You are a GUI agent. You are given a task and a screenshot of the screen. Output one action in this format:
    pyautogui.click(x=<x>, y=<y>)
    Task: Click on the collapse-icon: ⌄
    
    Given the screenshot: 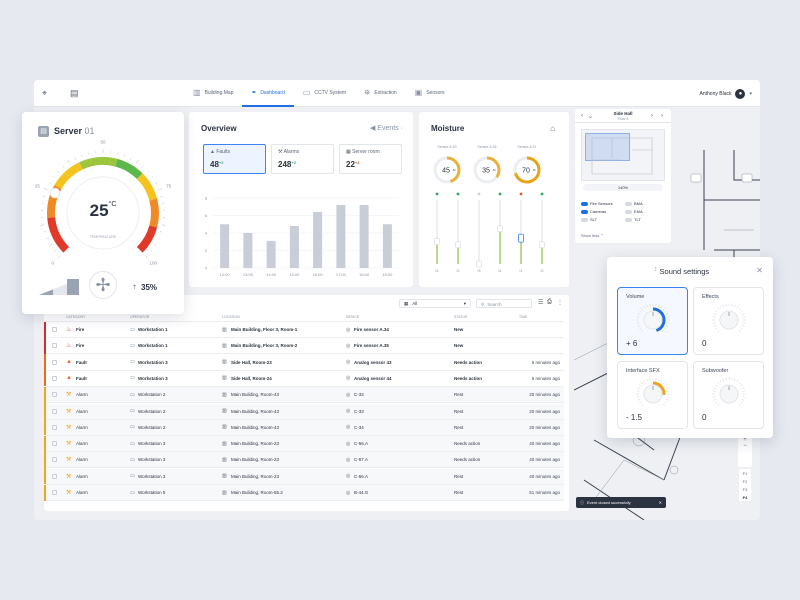 What is the action you would take?
    pyautogui.click(x=591, y=117)
    